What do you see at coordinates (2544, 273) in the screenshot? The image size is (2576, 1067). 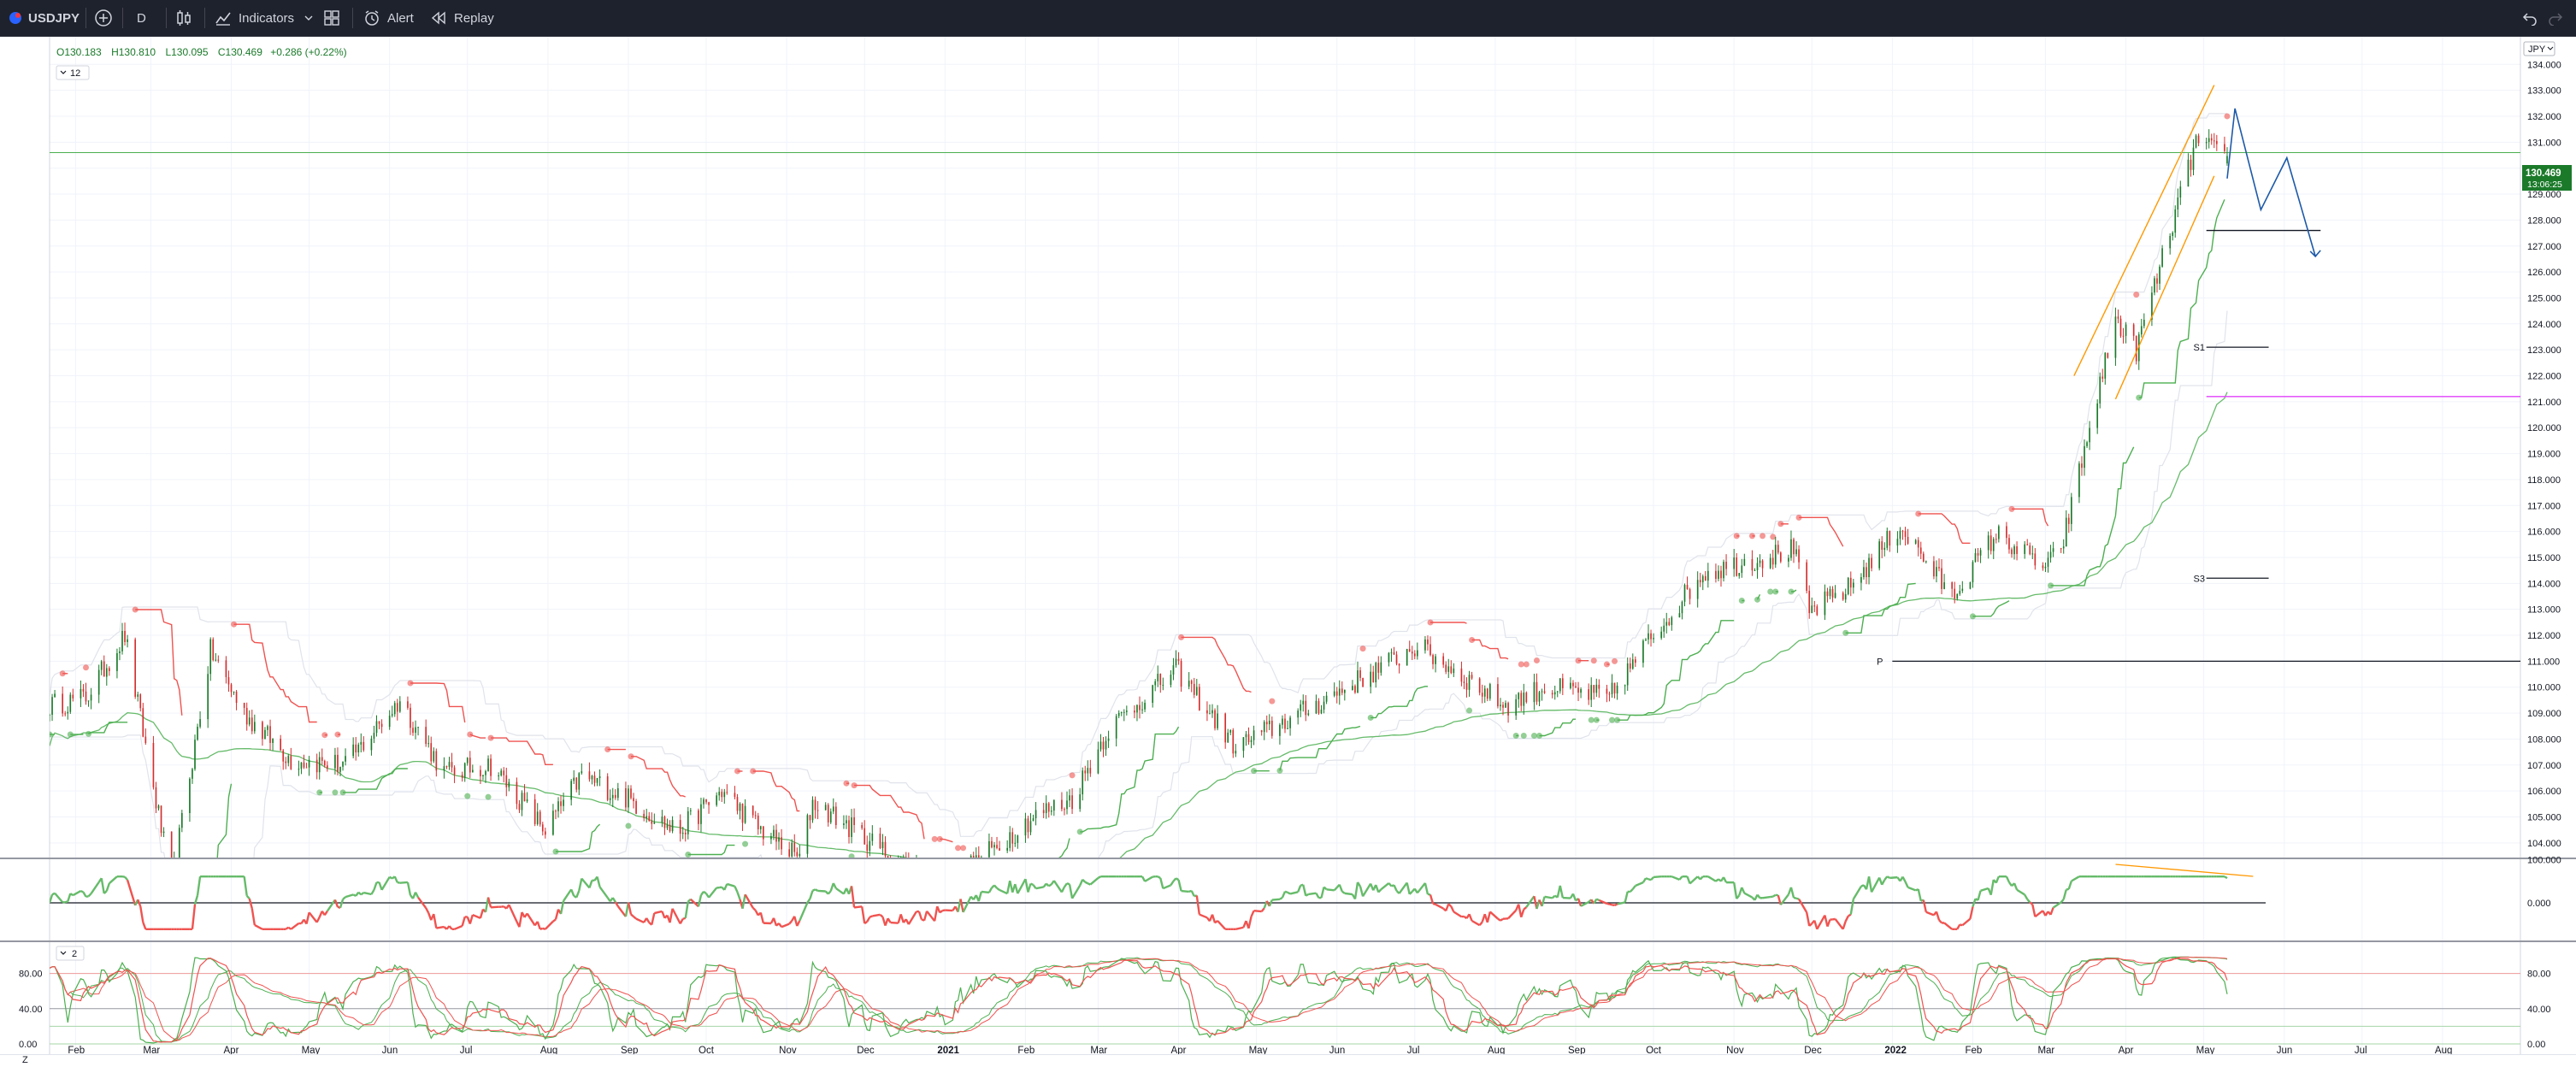 I see `price-tick: 126.000` at bounding box center [2544, 273].